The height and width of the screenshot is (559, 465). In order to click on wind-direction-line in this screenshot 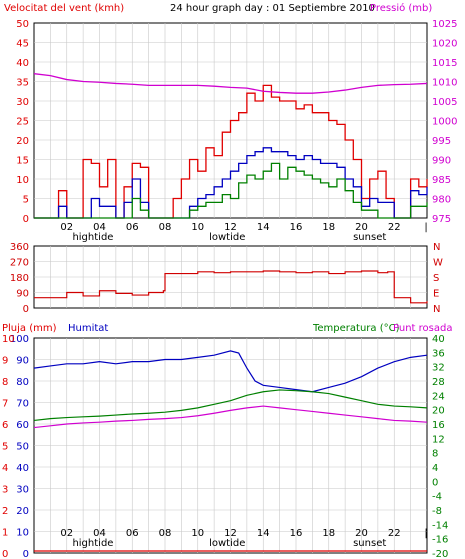, I will do `click(231, 287)`.